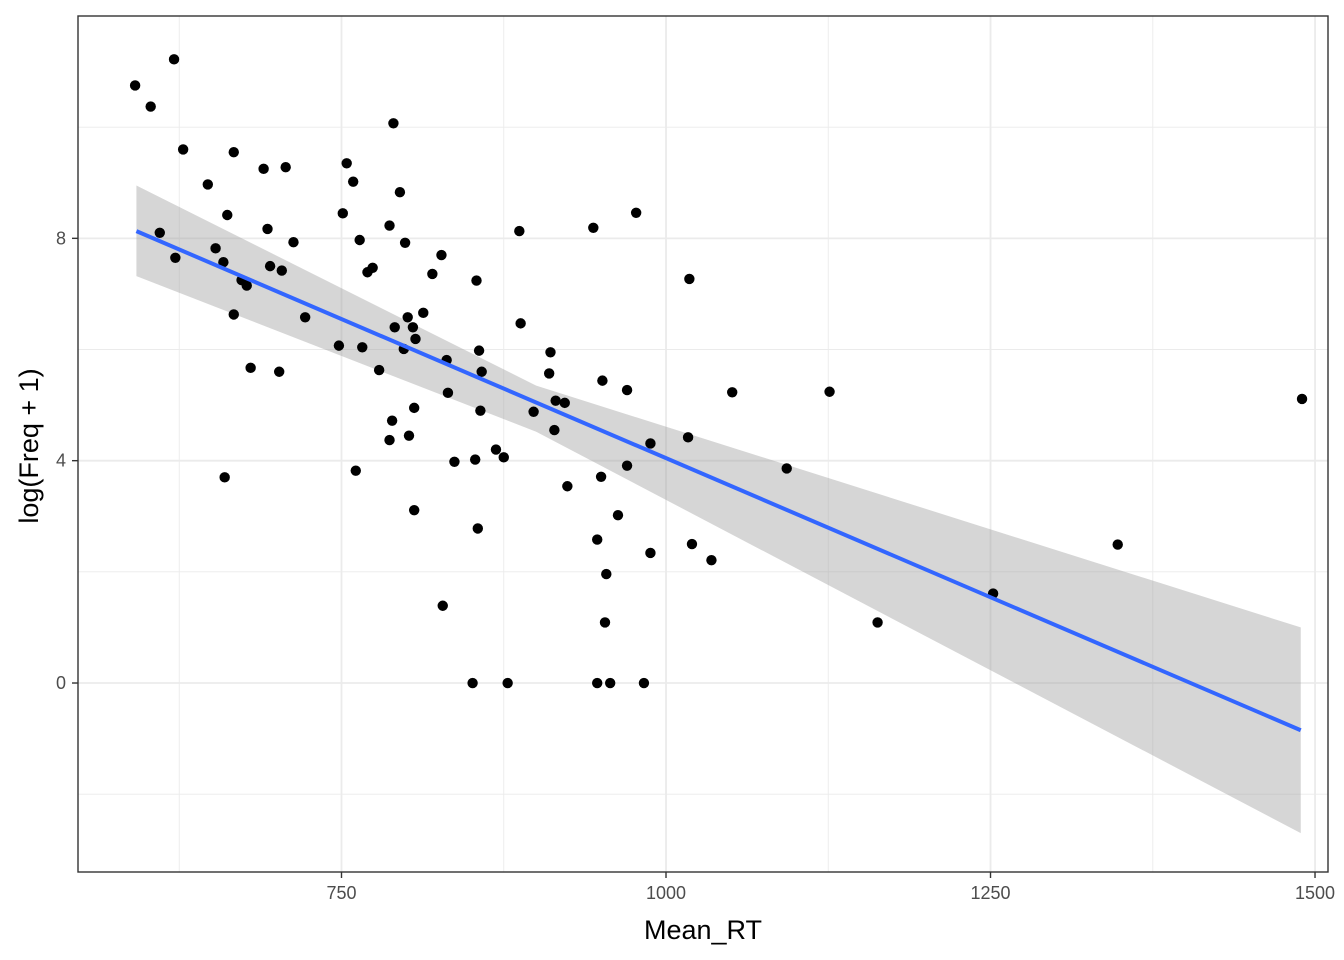  What do you see at coordinates (61, 683) in the screenshot?
I see `y-tick-label: 0` at bounding box center [61, 683].